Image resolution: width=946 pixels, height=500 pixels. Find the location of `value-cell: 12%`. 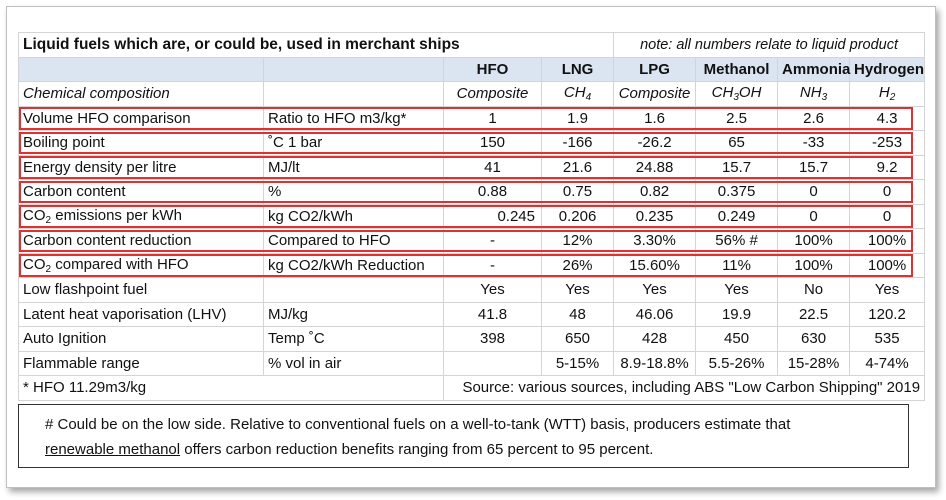

value-cell: 12% is located at coordinates (577, 241).